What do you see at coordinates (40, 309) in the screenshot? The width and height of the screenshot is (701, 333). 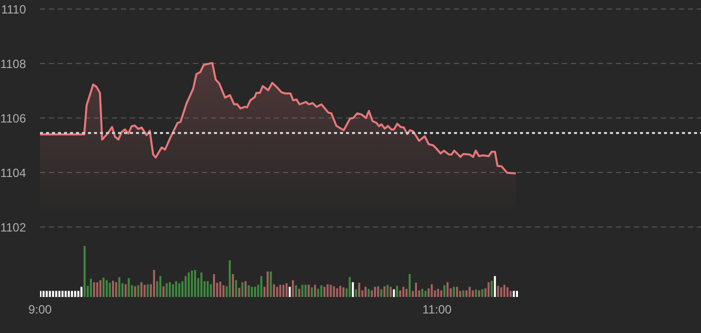 I see `x-tick-label: 9:00` at bounding box center [40, 309].